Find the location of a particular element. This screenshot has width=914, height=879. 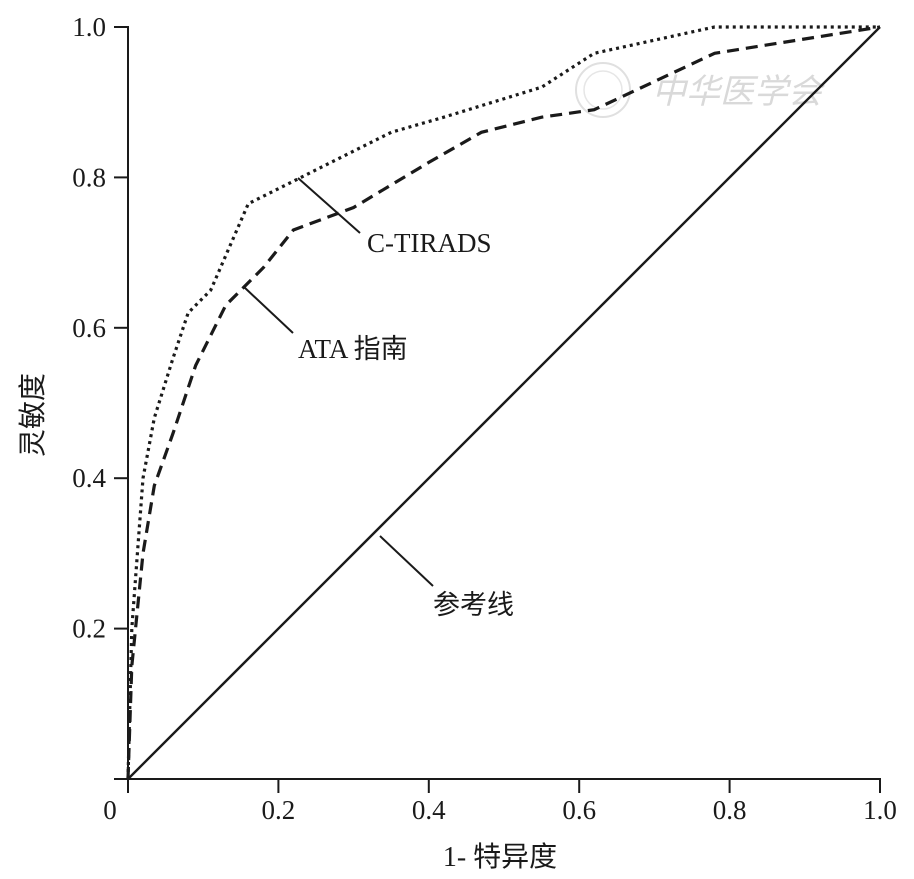

watermark: 中华医学会 is located at coordinates (700, 90).